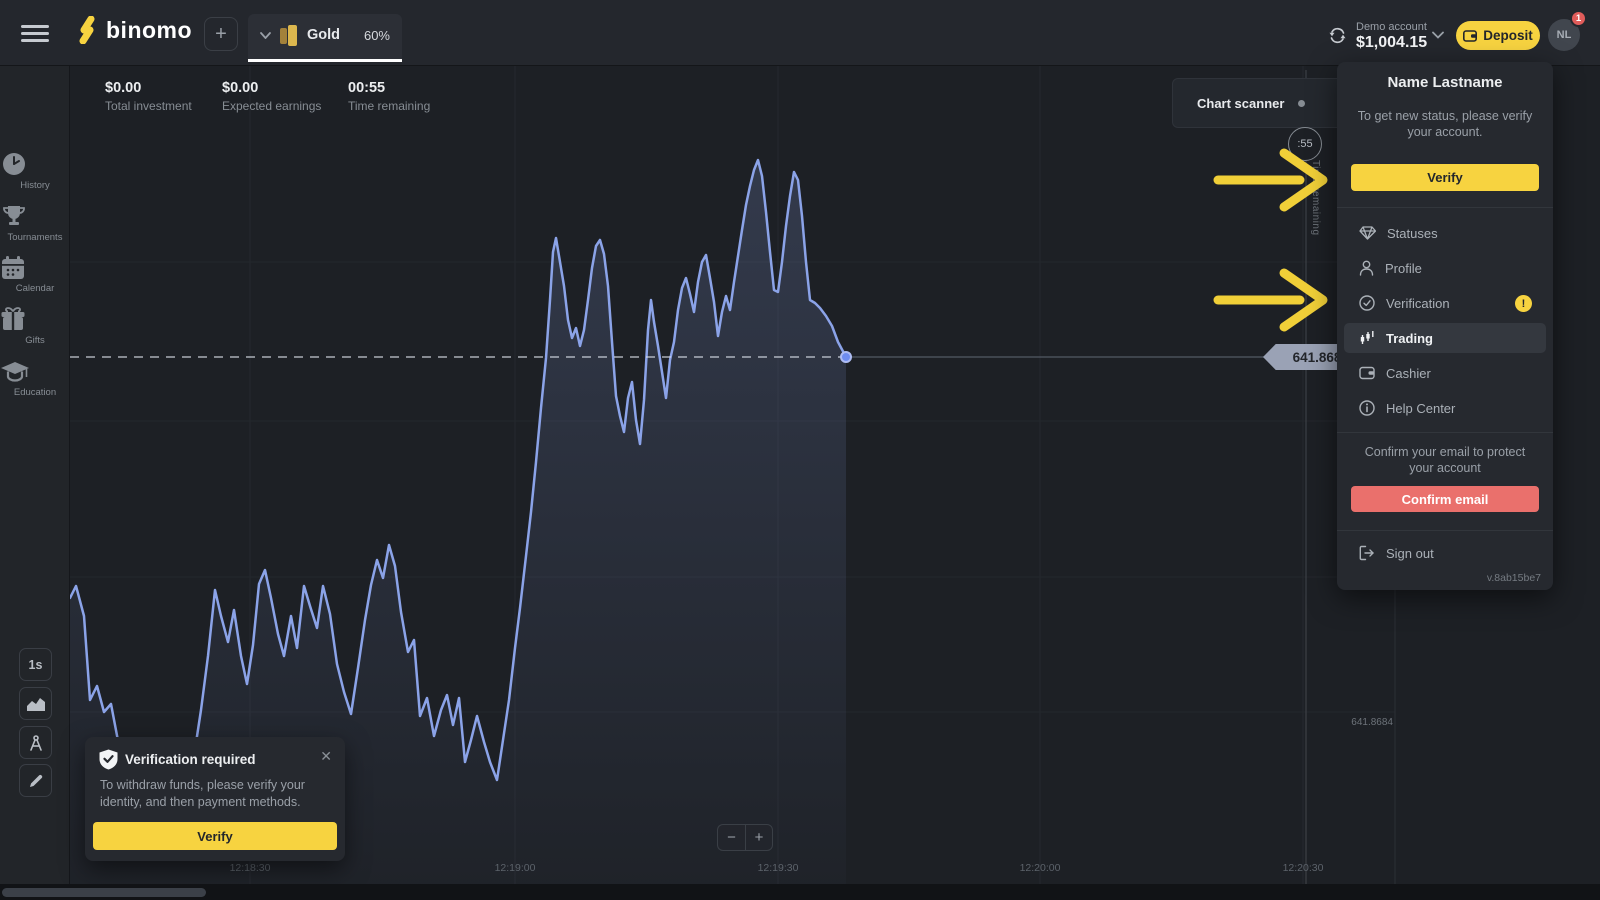 Image resolution: width=1600 pixels, height=900 pixels. I want to click on x-axis-tick: 12:20:30, so click(1303, 868).